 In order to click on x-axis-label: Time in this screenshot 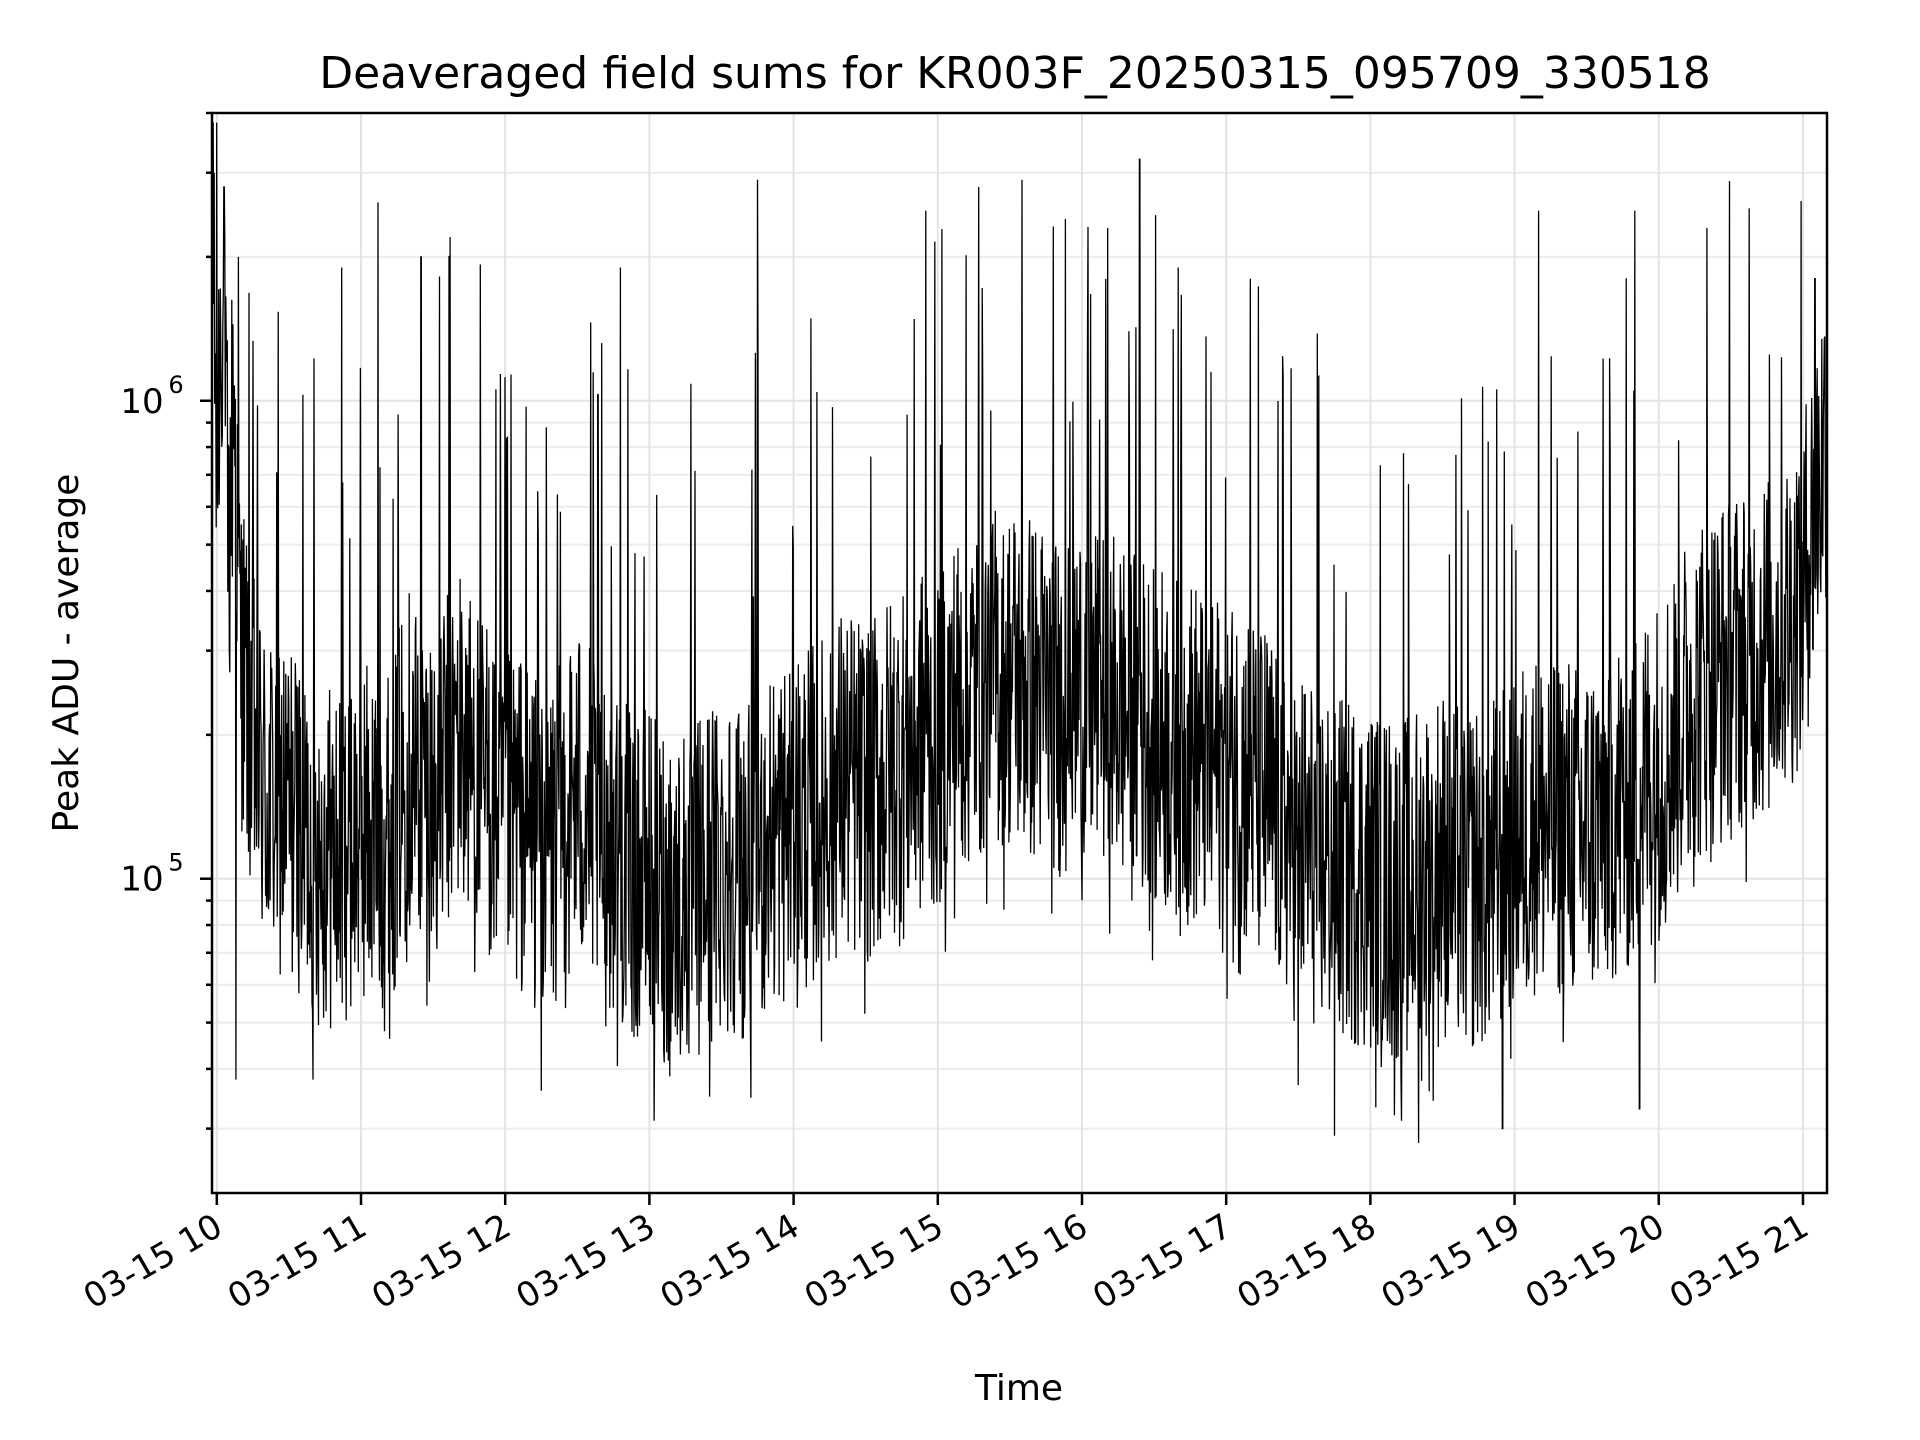, I will do `click(1018, 1388)`.